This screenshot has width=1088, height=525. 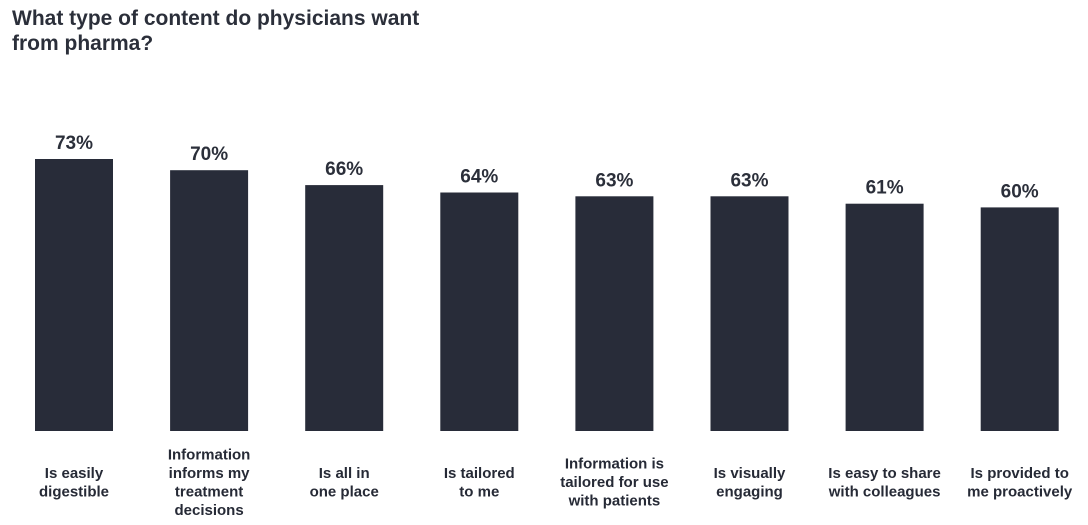 What do you see at coordinates (74, 491) in the screenshot?
I see `category-label-line: digestible` at bounding box center [74, 491].